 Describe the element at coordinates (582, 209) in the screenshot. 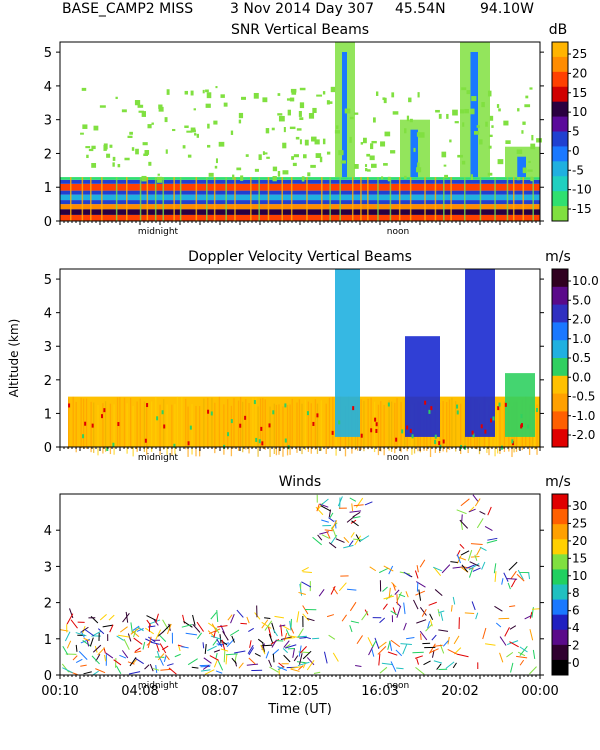

I see `snr-colorbar-label: -15` at that location.